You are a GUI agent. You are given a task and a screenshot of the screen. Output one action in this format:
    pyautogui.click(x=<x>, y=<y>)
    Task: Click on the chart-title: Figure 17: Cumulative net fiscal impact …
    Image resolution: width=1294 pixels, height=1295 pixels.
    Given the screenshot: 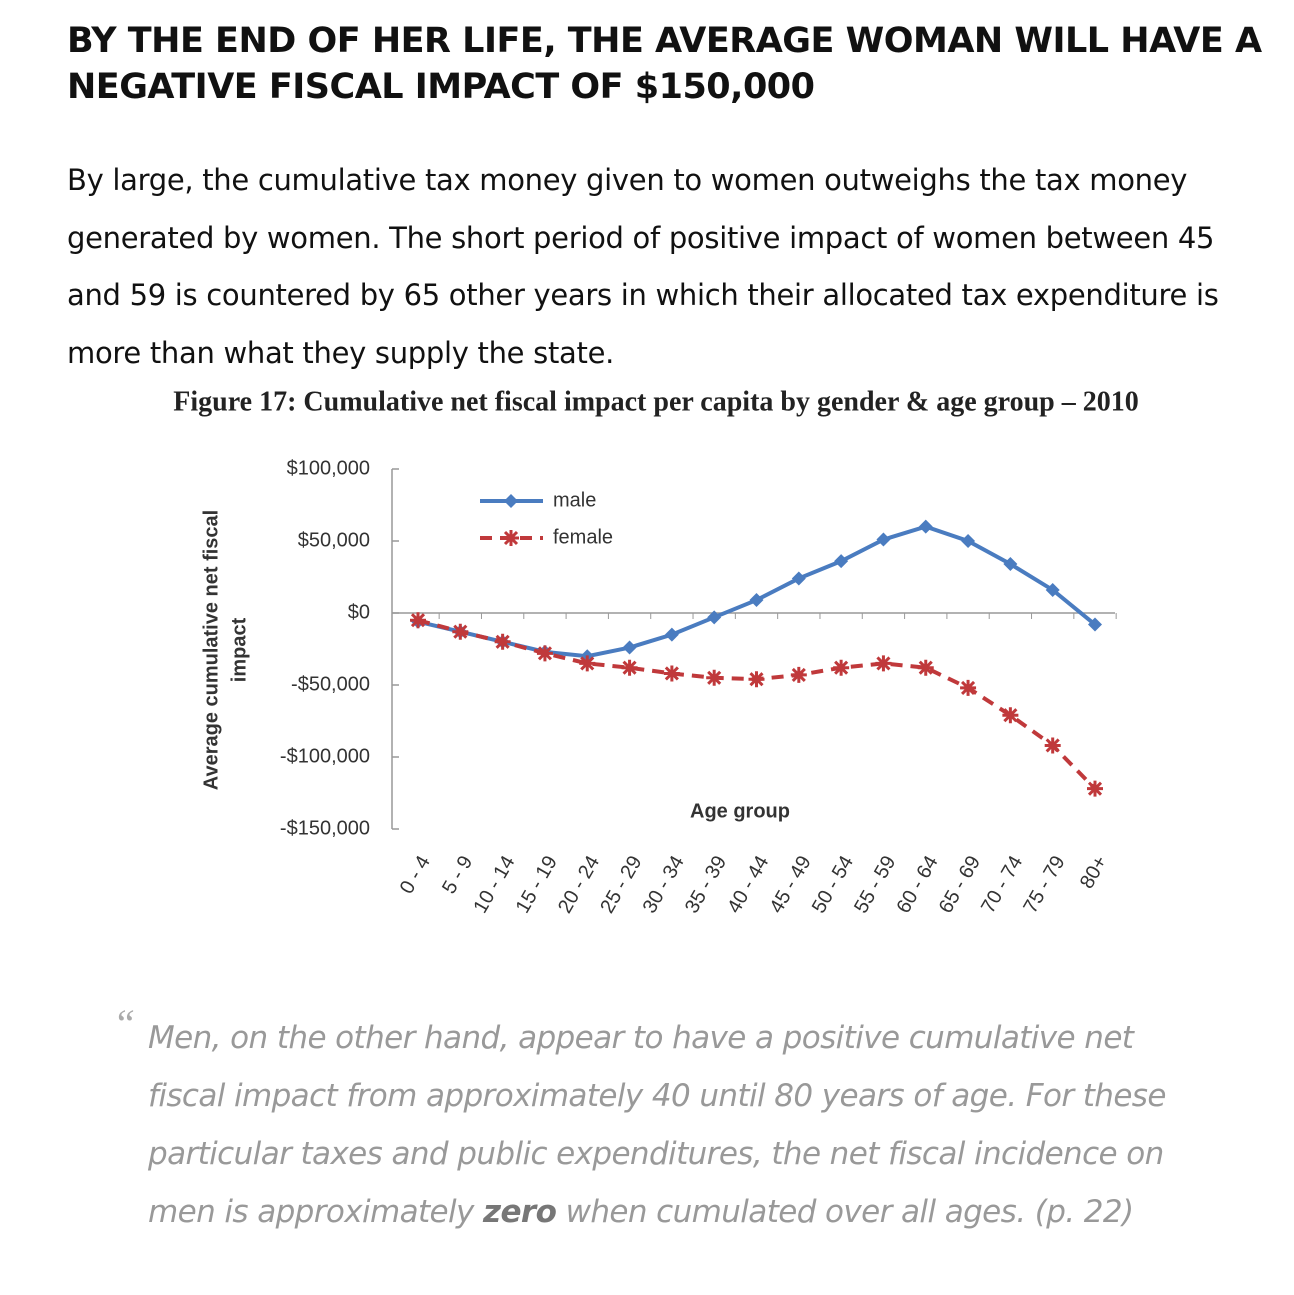 What is the action you would take?
    pyautogui.click(x=655, y=401)
    